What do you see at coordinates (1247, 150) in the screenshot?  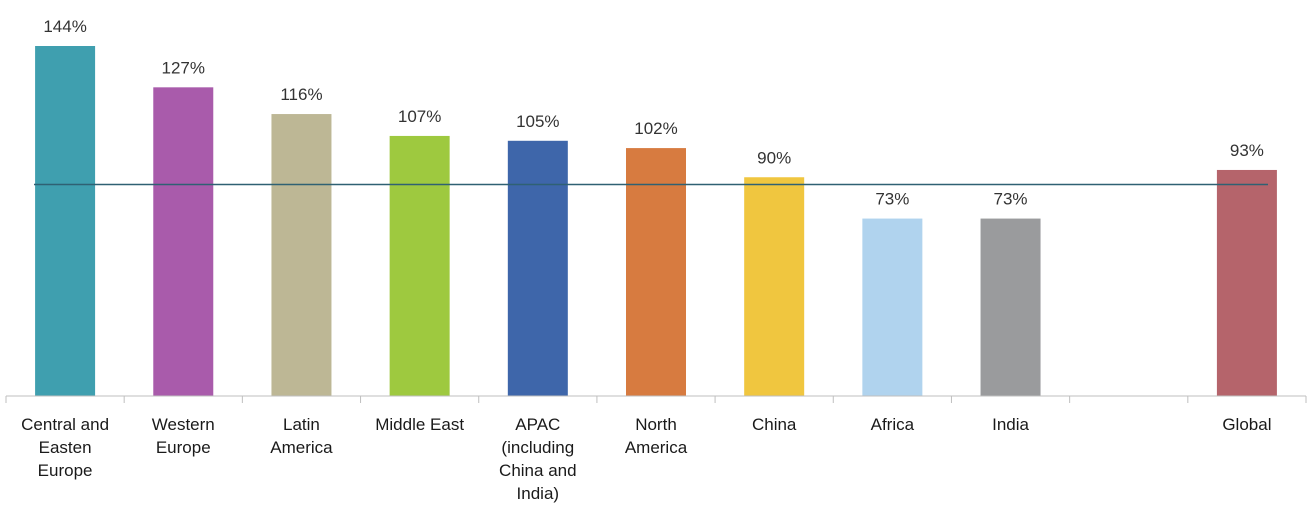 I see `value-label-global: 93%` at bounding box center [1247, 150].